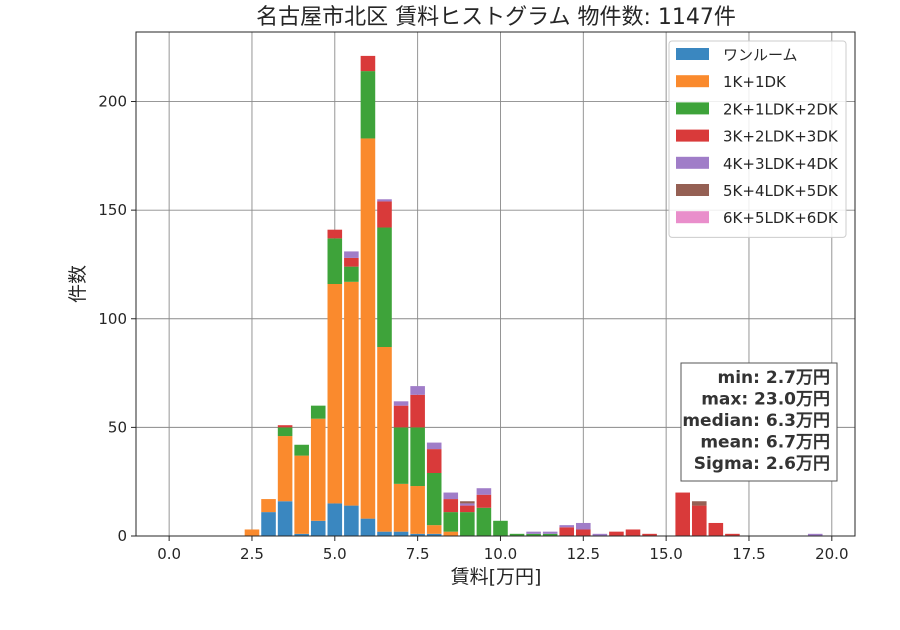 Image resolution: width=900 pixels, height=630 pixels. I want to click on legend-label: 6K+5LDK+6DK, so click(781, 218).